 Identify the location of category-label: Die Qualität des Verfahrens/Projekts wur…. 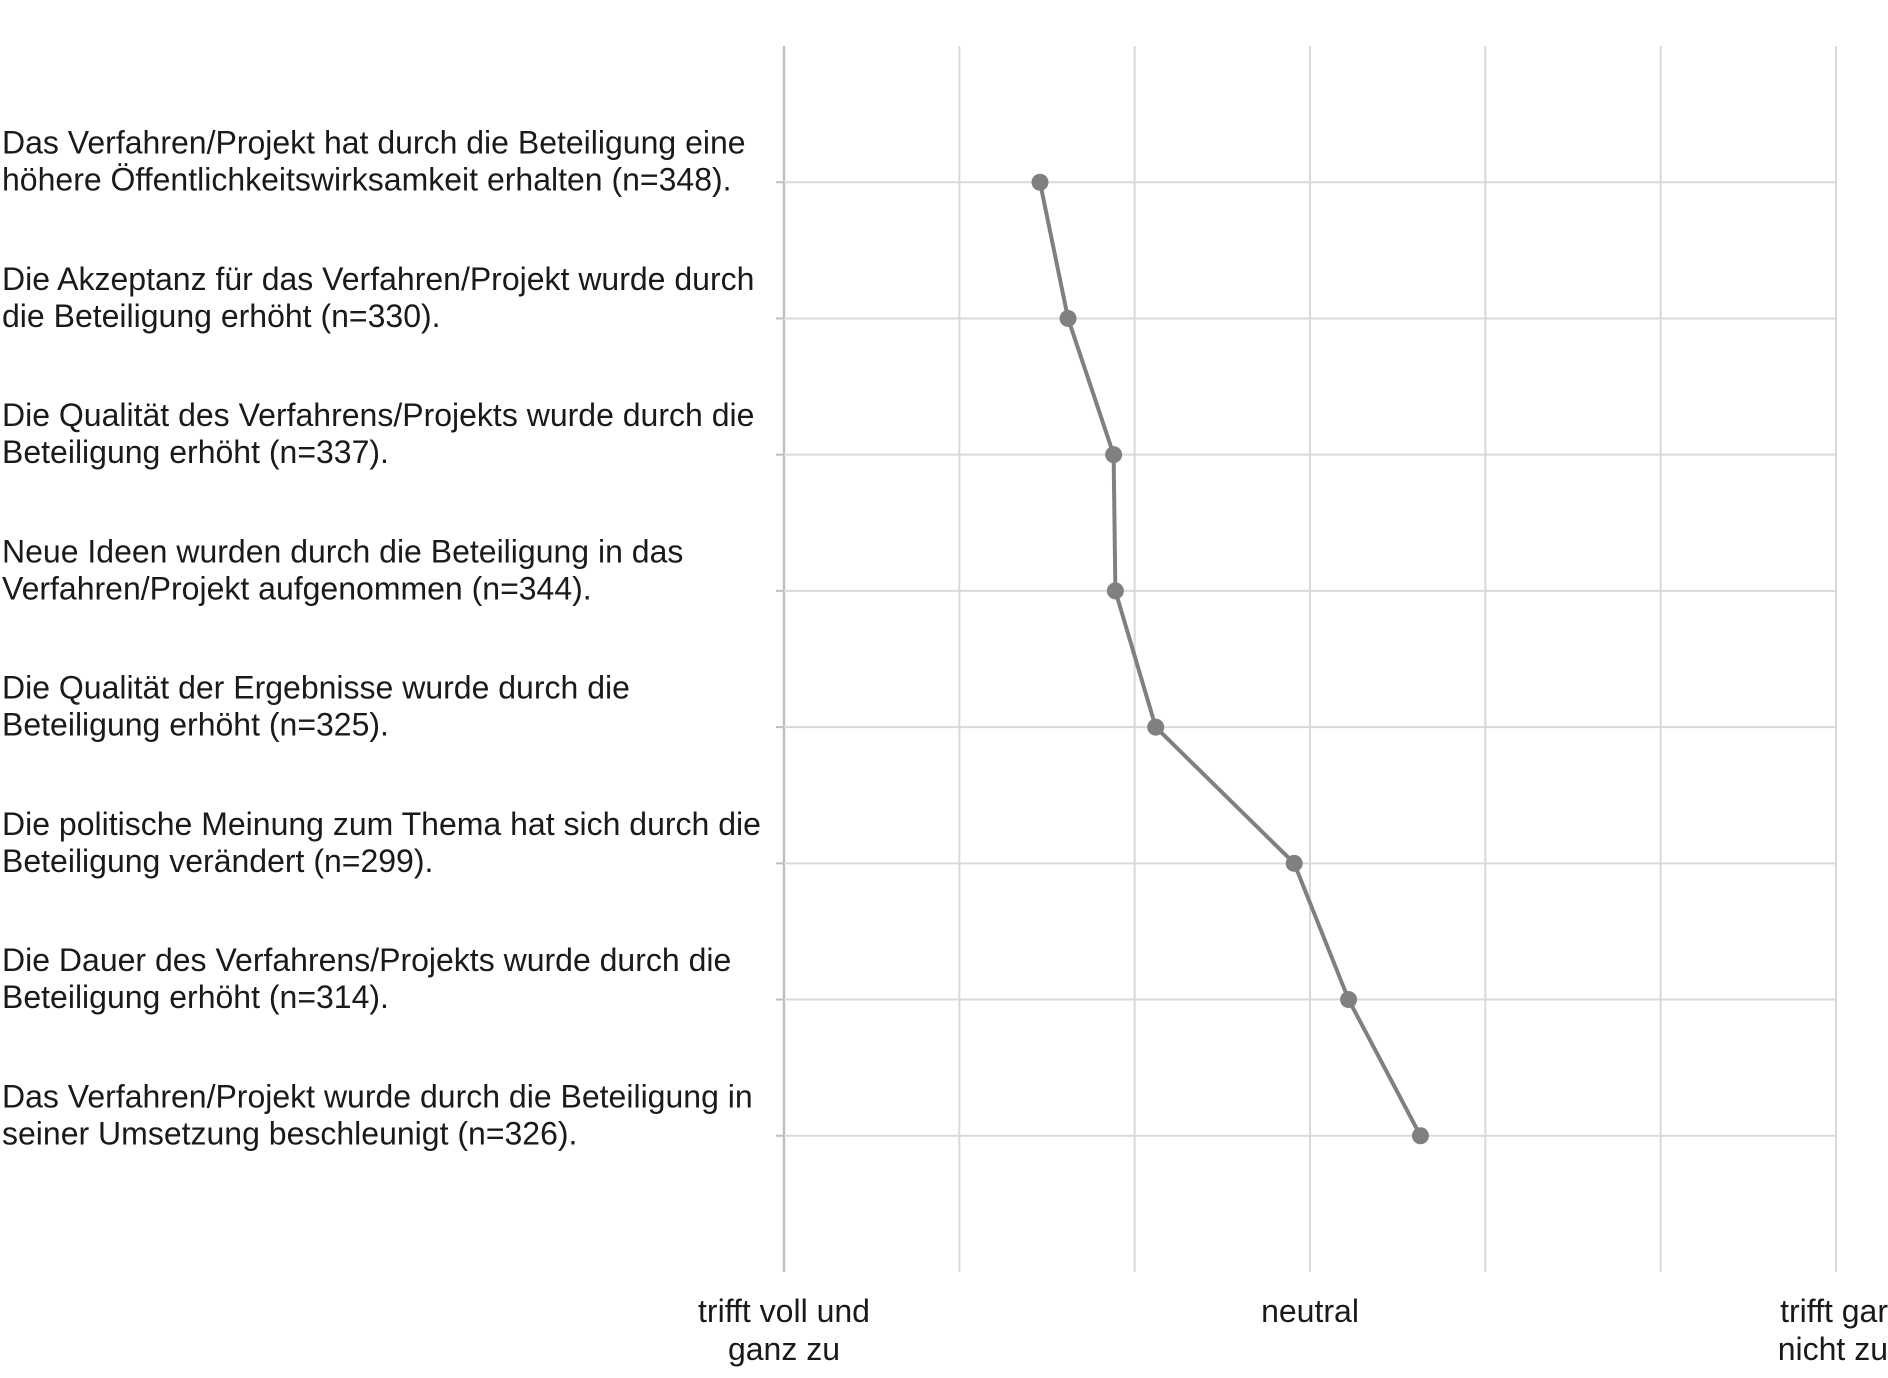
(378, 415).